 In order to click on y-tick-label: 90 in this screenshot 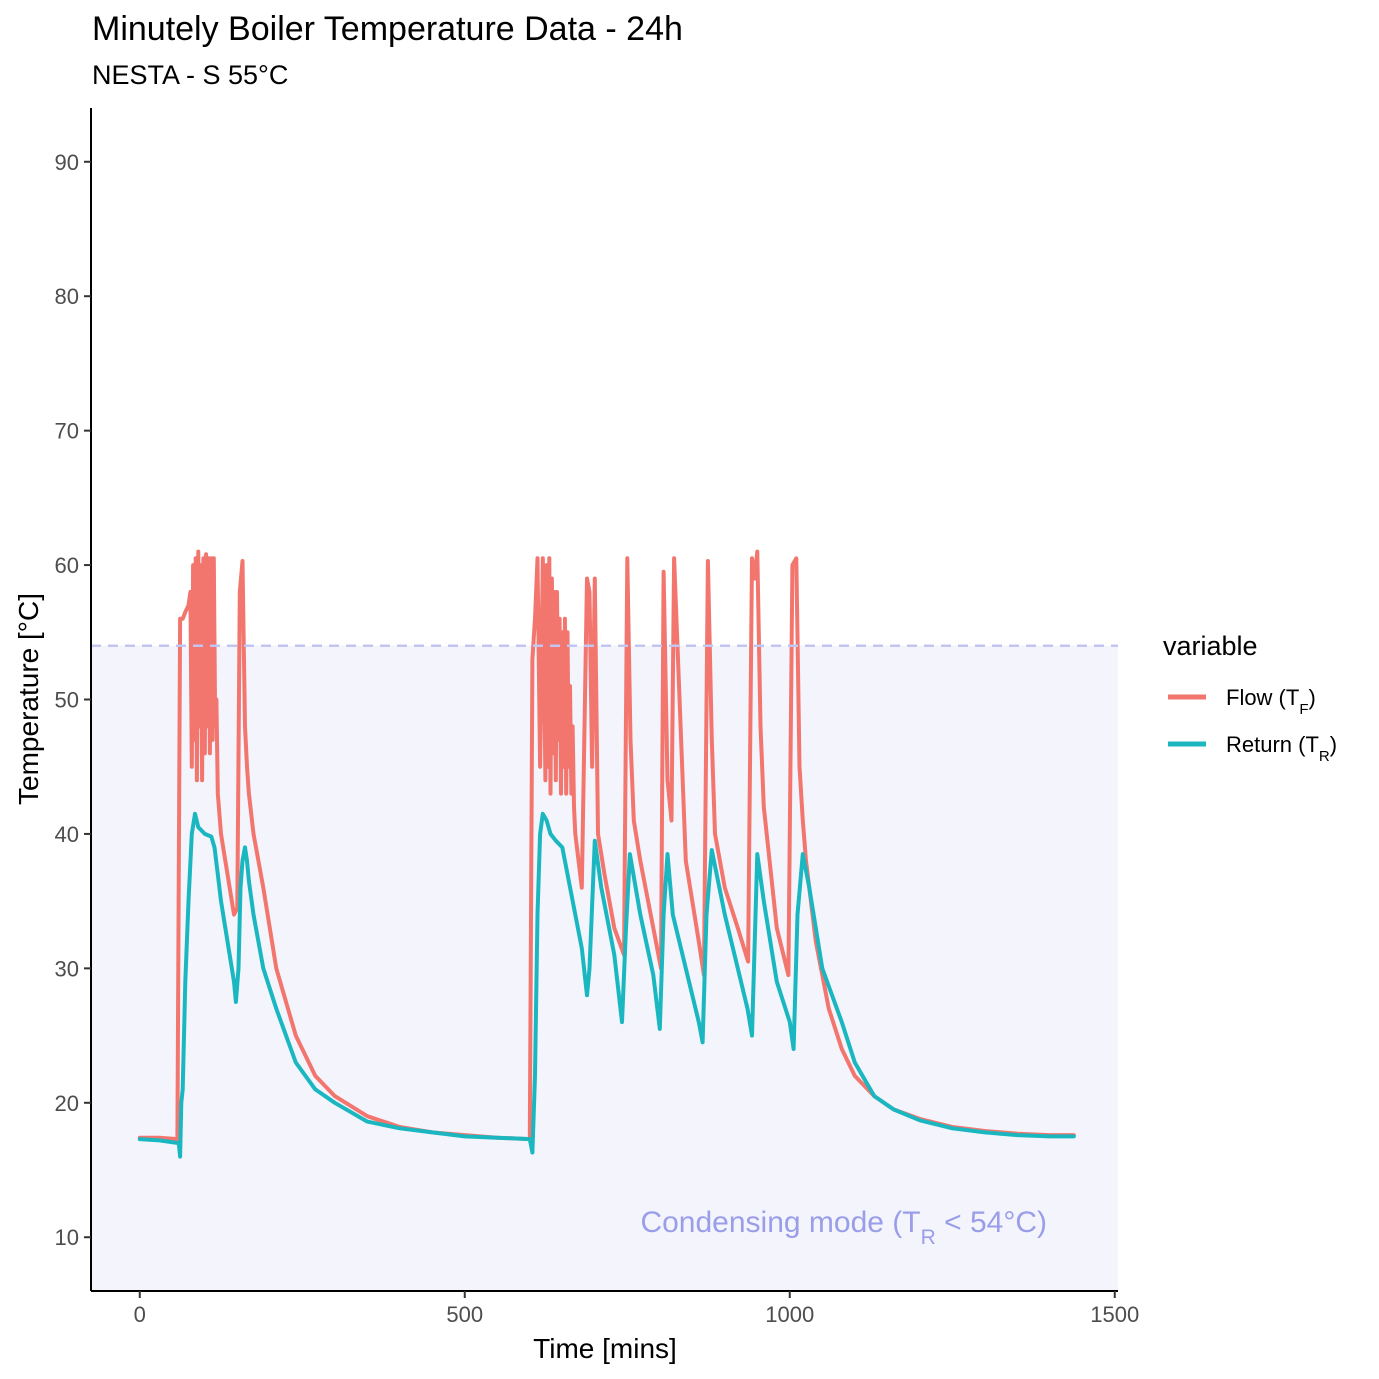, I will do `click(67, 162)`.